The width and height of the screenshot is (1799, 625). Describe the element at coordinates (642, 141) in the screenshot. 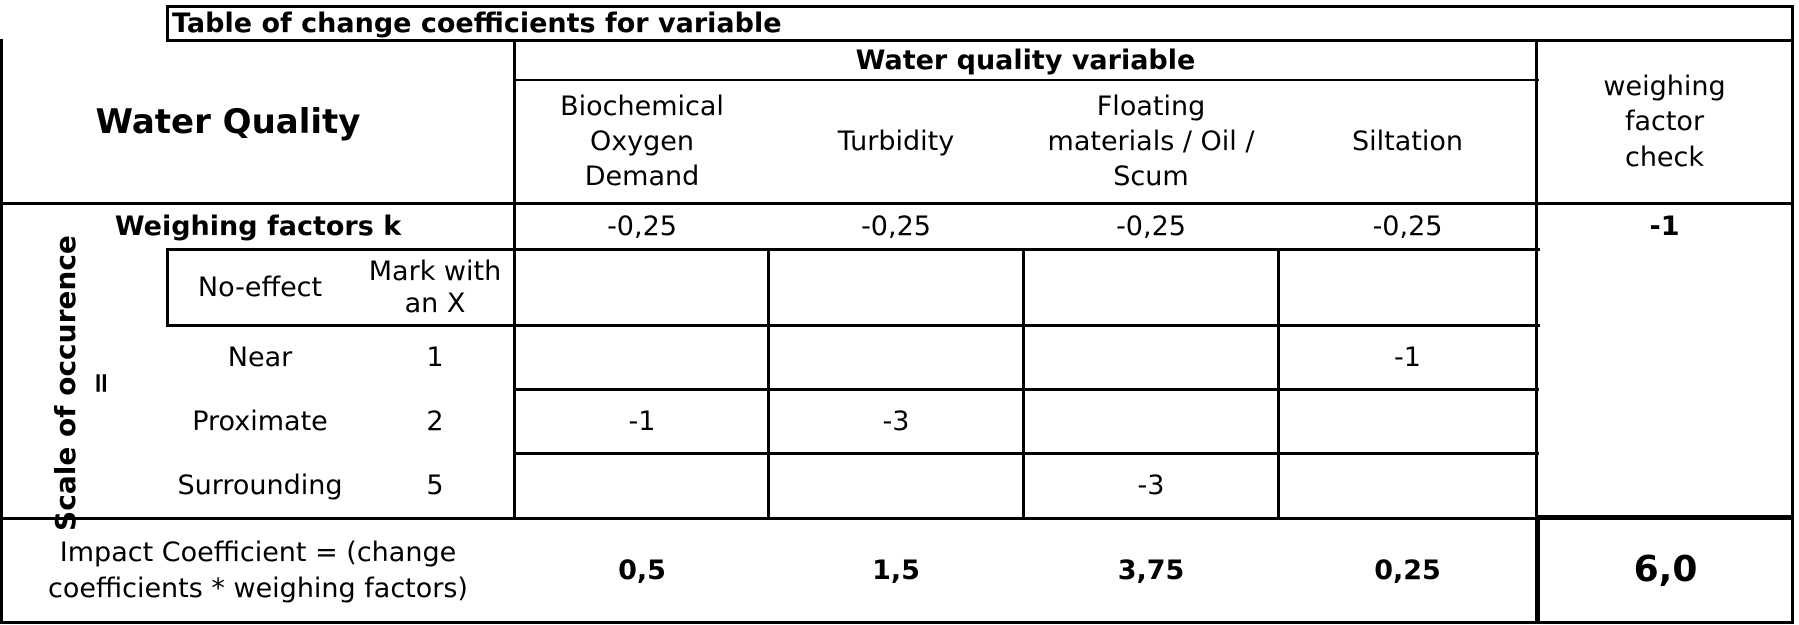

I see `column-header: Biochemical Oxygen Demand` at that location.